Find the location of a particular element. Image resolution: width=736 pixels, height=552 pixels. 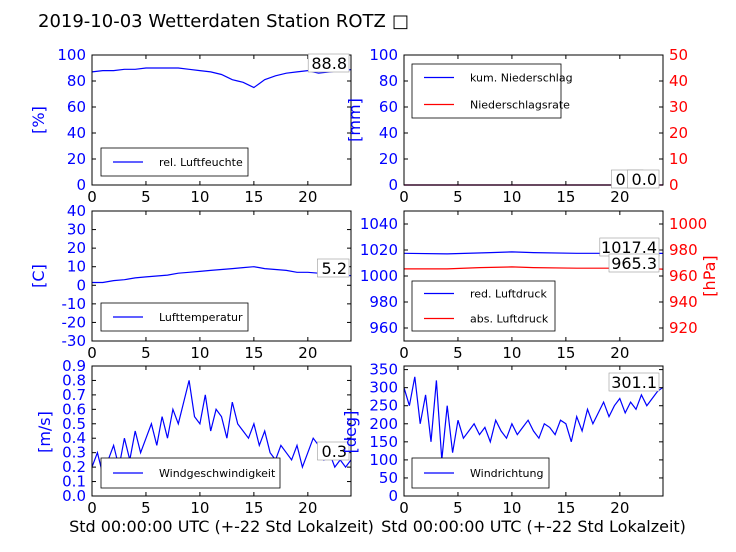

y-tick-label: 0.8 is located at coordinates (74, 380).